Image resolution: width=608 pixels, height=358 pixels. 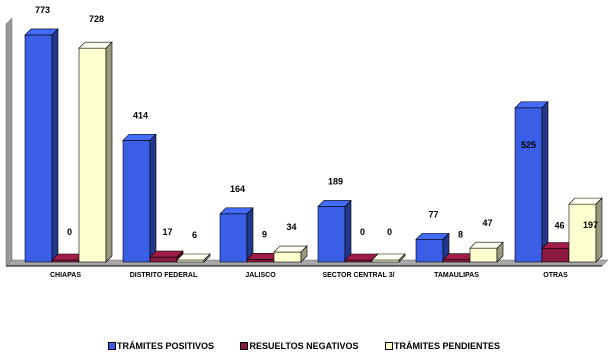 What do you see at coordinates (559, 225) in the screenshot?
I see `value-label: 46` at bounding box center [559, 225].